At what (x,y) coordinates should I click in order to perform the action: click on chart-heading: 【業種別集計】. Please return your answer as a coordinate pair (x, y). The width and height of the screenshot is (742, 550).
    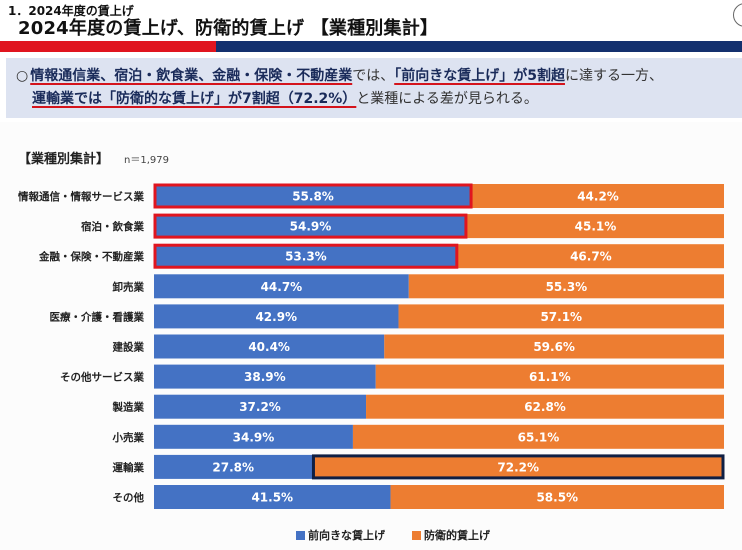
    Looking at the image, I should click on (64, 159).